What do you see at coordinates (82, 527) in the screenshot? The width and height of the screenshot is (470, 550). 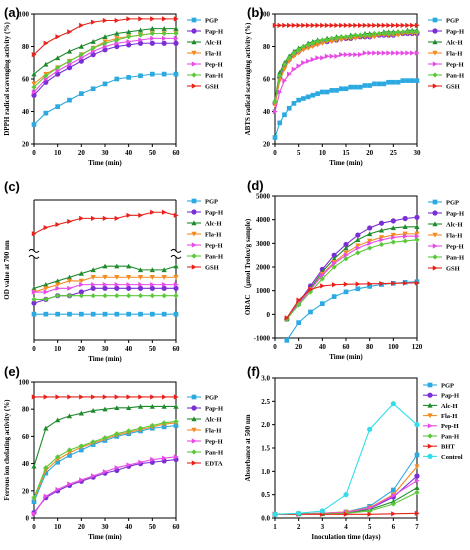 I see `x-tick-label: 20` at bounding box center [82, 527].